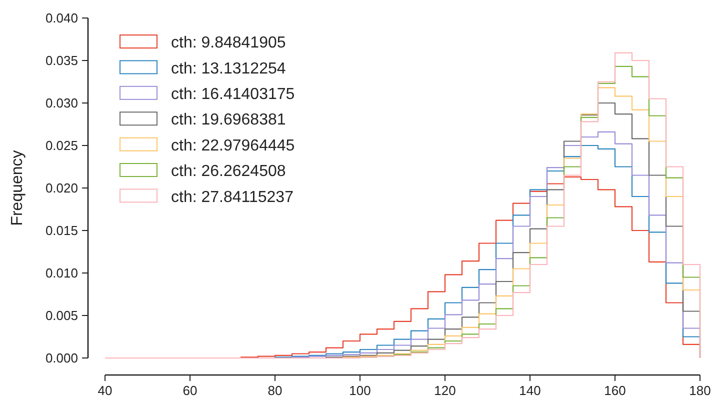 The image size is (712, 402). I want to click on x-tick-label: 60, so click(190, 390).